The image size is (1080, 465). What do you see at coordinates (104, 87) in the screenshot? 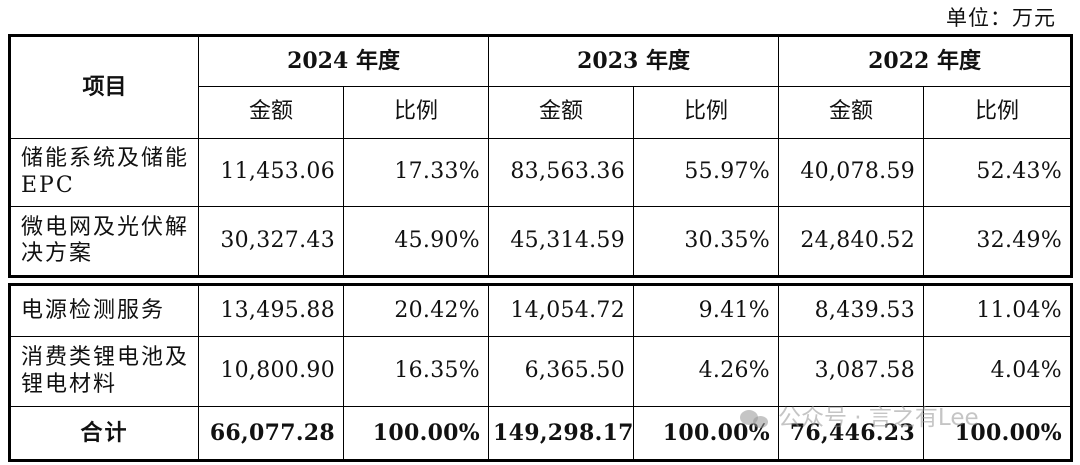
I see `item-header: 项目` at bounding box center [104, 87].